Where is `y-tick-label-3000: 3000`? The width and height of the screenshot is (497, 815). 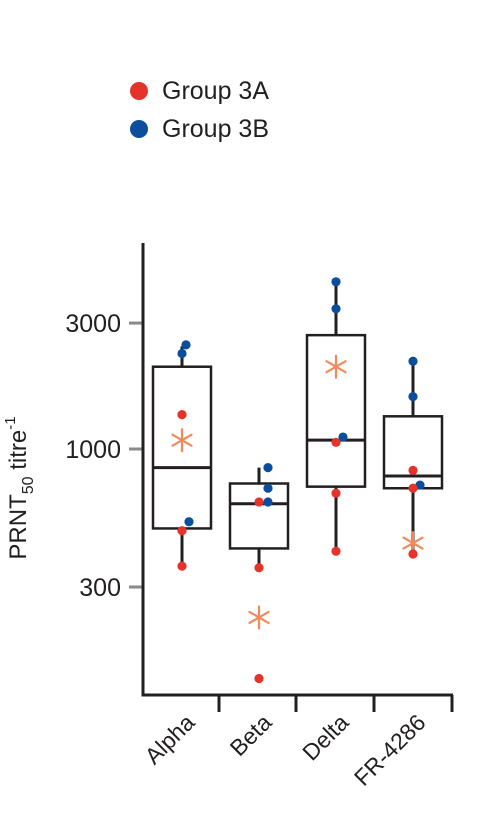
y-tick-label-3000: 3000 is located at coordinates (93, 324).